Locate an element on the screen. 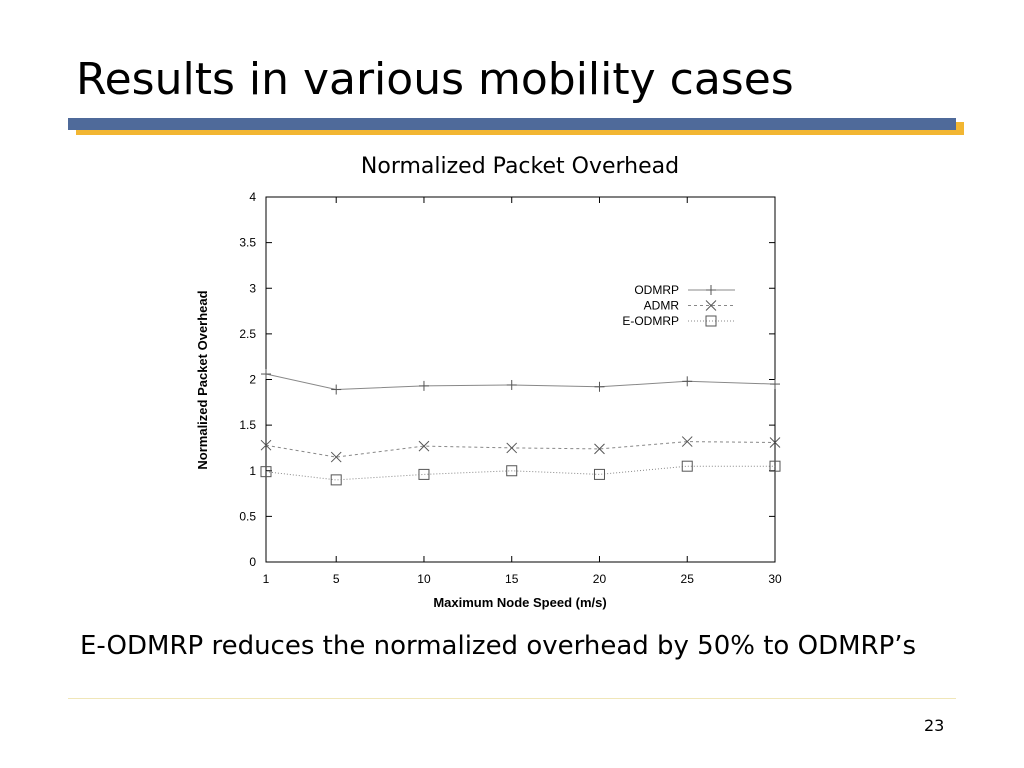  y-tick-label: 4 is located at coordinates (252, 197).